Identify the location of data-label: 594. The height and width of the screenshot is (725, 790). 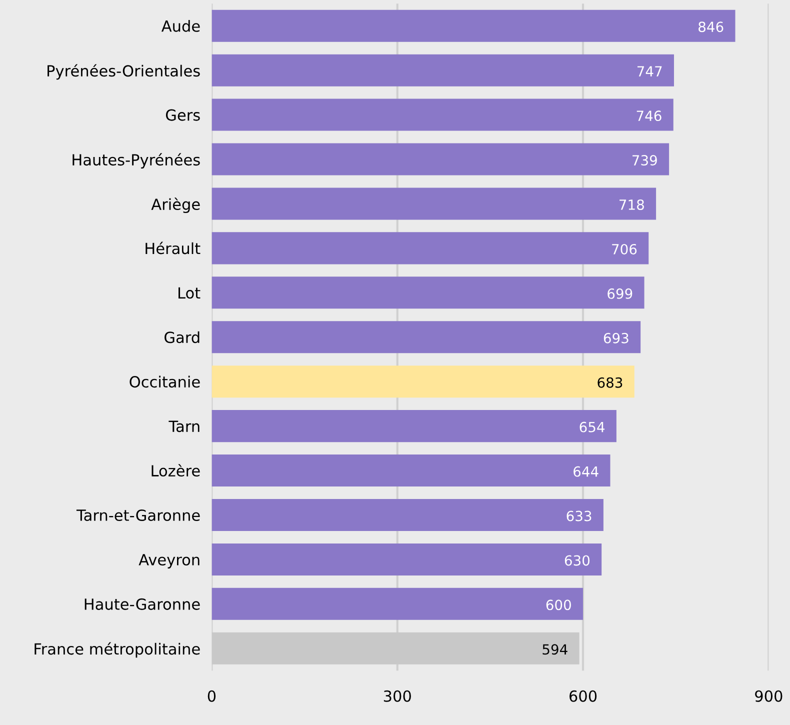
(555, 649).